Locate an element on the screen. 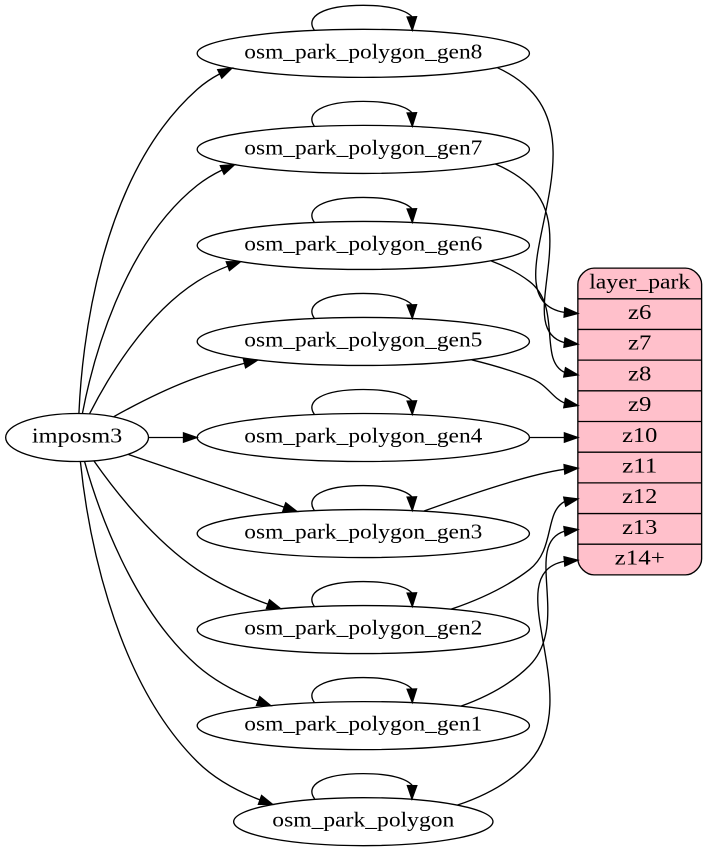  svg-text: z11 is located at coordinates (639, 466).